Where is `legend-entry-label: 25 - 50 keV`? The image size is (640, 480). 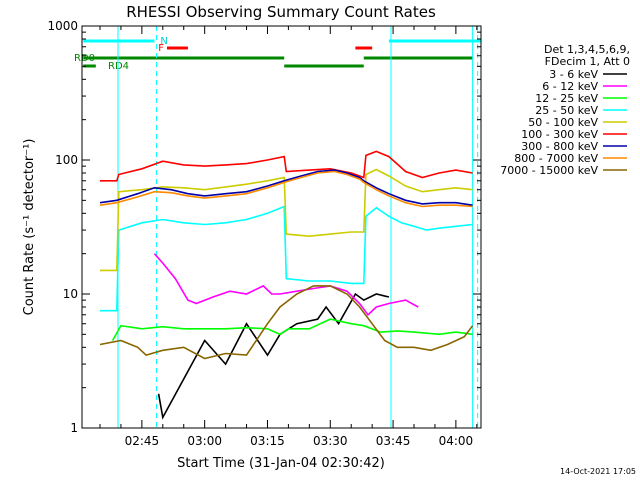
legend-entry-label: 25 - 50 keV is located at coordinates (566, 110).